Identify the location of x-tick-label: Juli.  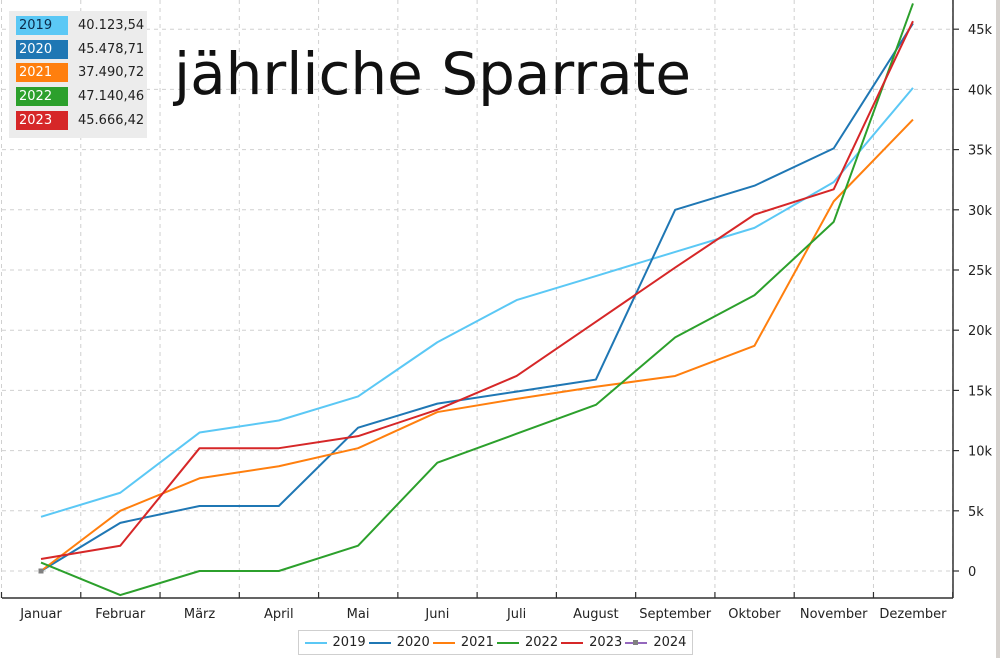
(516, 614).